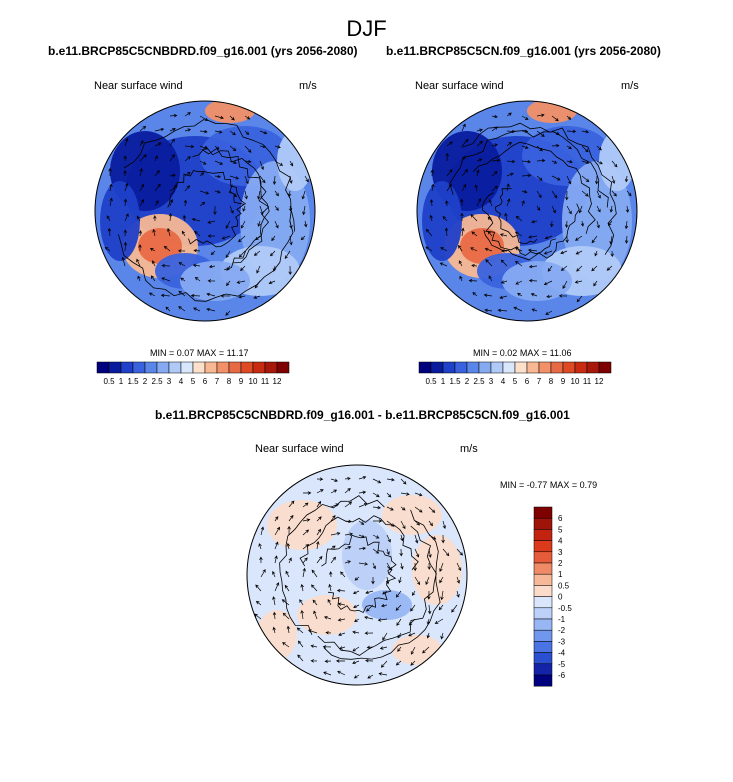  I want to click on panel1-max-label: MAX =, so click(210, 353).